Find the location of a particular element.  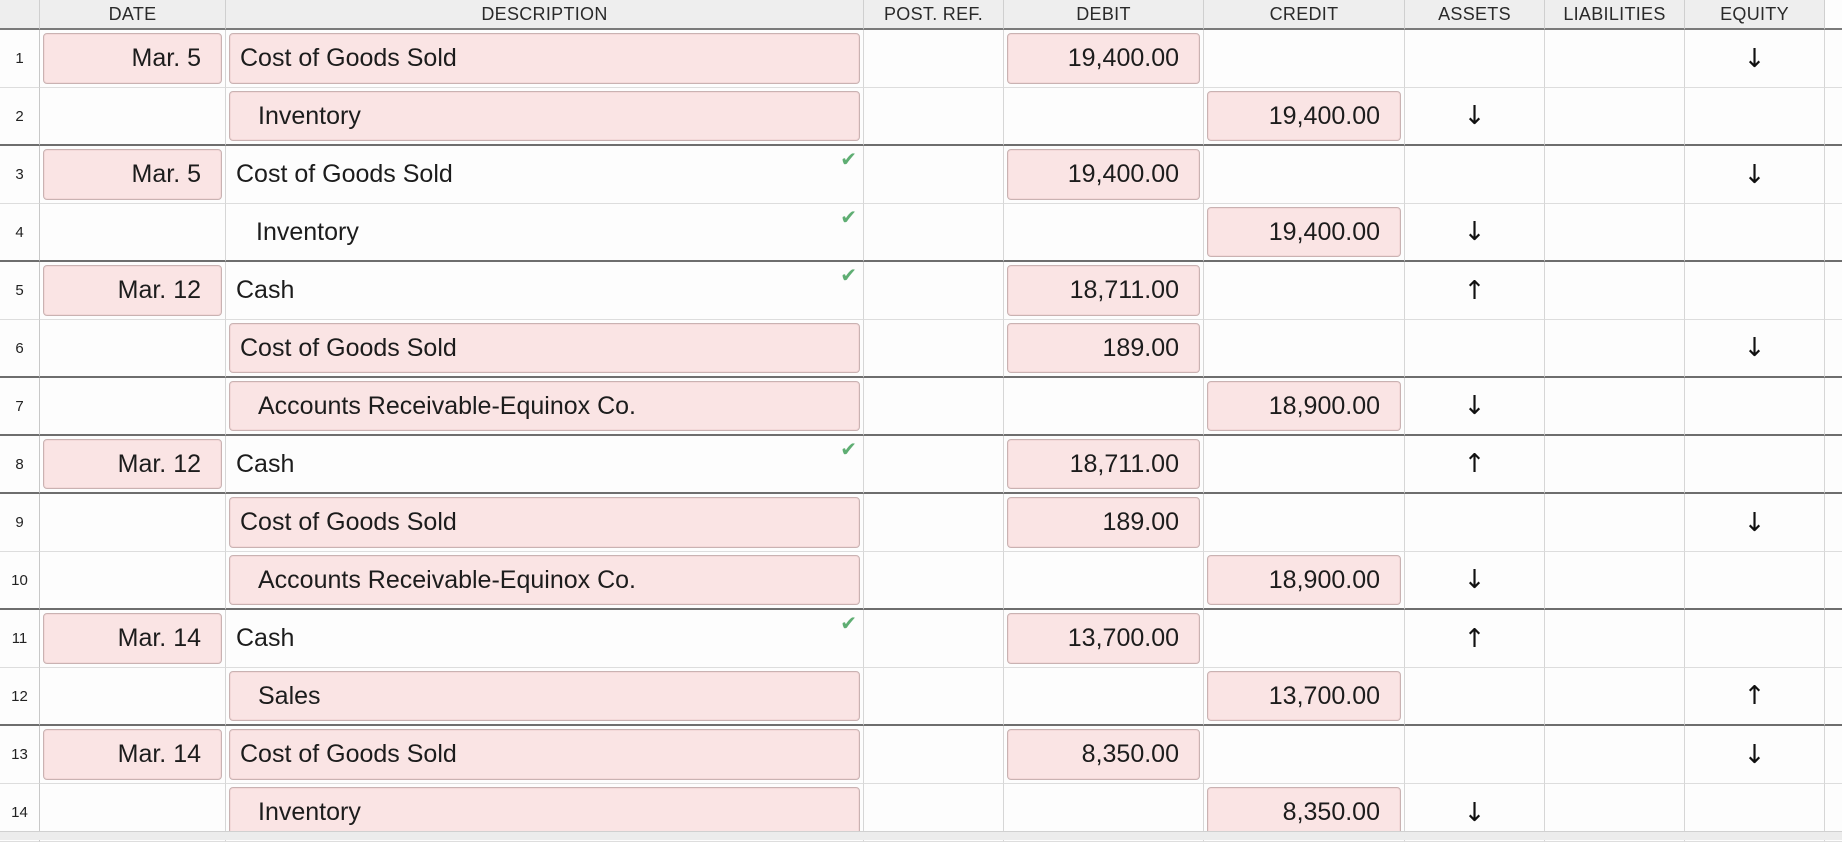

description-cell: Inventory is located at coordinates (545, 117).